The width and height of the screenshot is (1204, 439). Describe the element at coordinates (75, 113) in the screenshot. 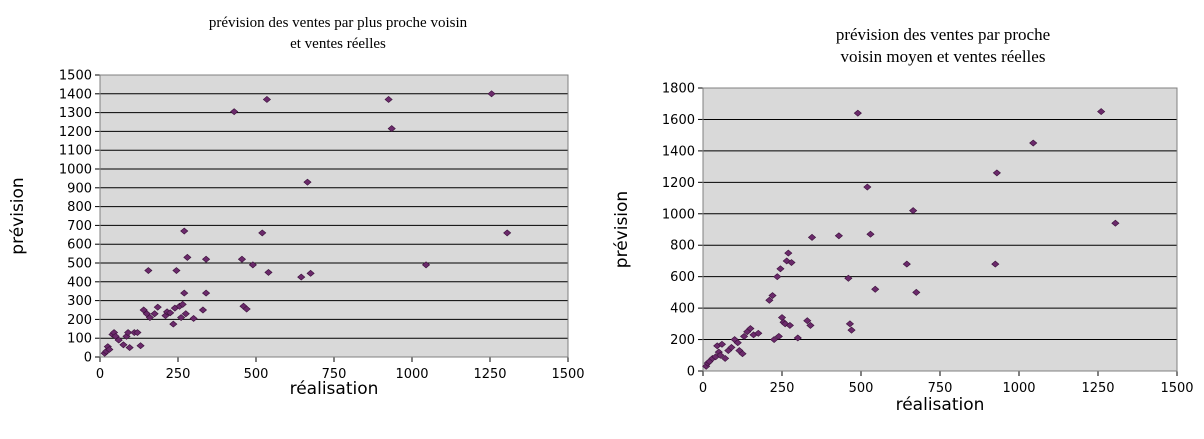

I see `y-tick-label: 1300` at that location.